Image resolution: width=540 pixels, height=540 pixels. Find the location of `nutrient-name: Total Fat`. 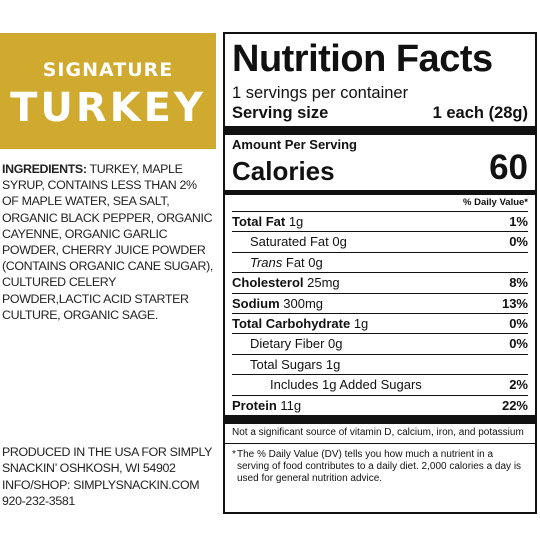

nutrient-name: Total Fat is located at coordinates (259, 221).